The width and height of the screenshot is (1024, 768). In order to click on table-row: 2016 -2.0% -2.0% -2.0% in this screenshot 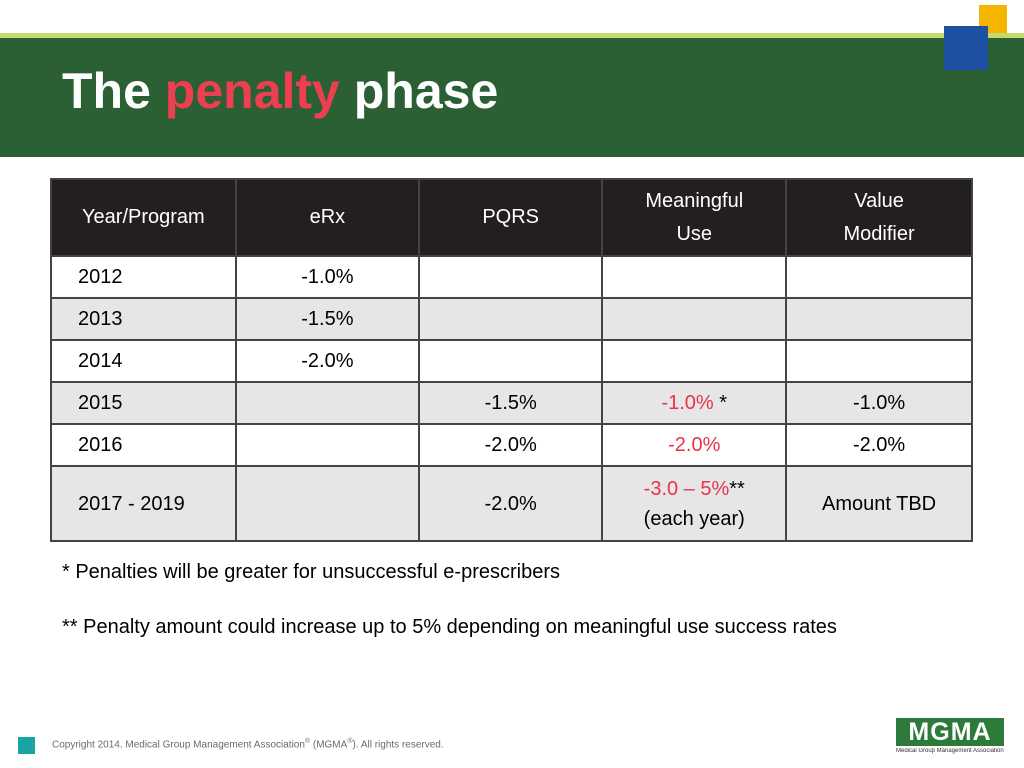, I will do `click(511, 445)`.